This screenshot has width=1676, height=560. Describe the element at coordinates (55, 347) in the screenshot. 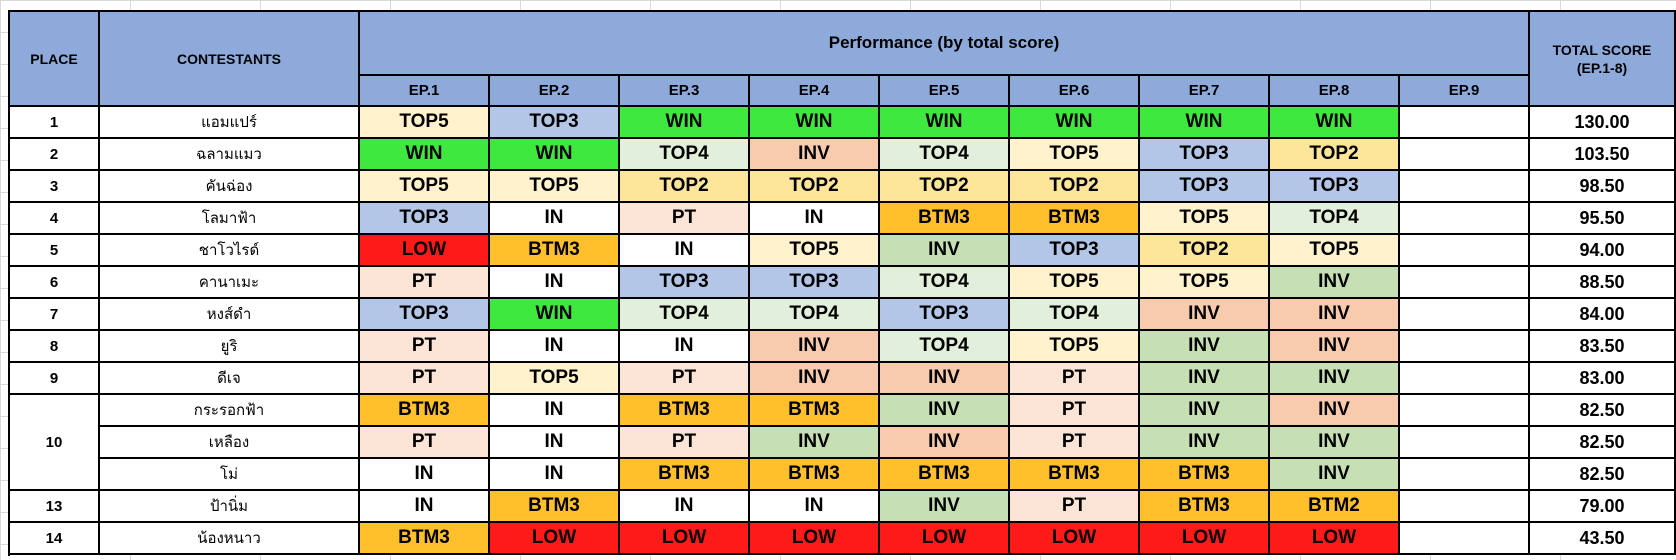

I see `place-cell: 8` at that location.